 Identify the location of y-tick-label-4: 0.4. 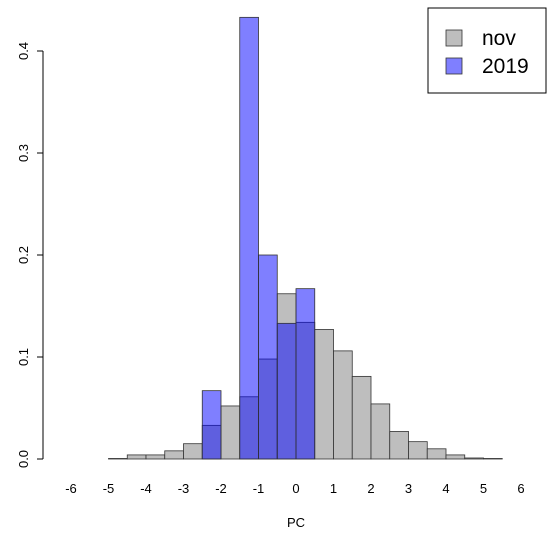
(23, 51).